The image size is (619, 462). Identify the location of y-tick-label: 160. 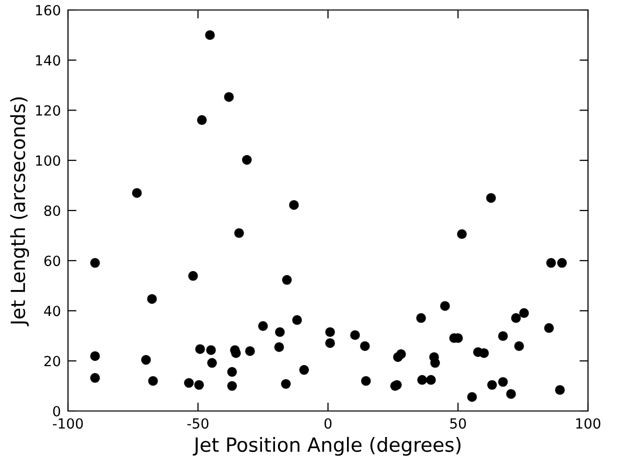
(48, 10).